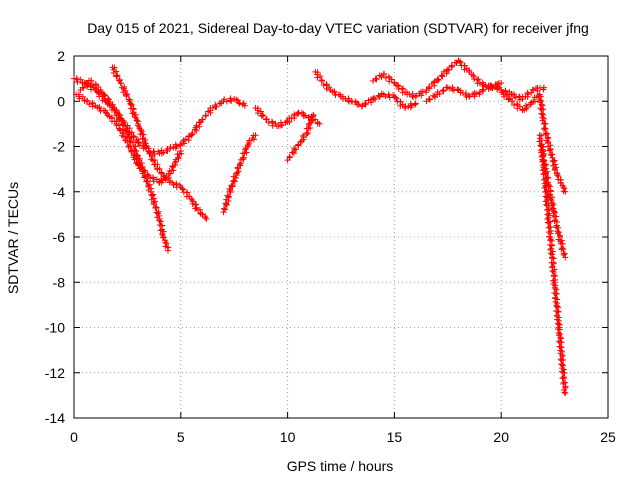 The width and height of the screenshot is (640, 480). Describe the element at coordinates (340, 466) in the screenshot. I see `x-axis-label: GPS time / hours` at that location.